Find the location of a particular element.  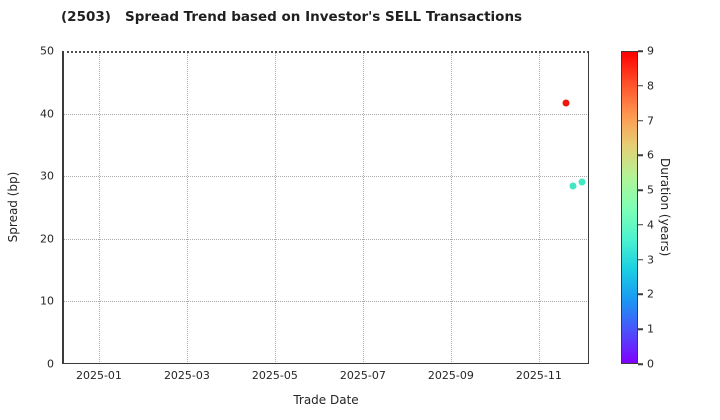

plot-top-spine is located at coordinates (325, 52).